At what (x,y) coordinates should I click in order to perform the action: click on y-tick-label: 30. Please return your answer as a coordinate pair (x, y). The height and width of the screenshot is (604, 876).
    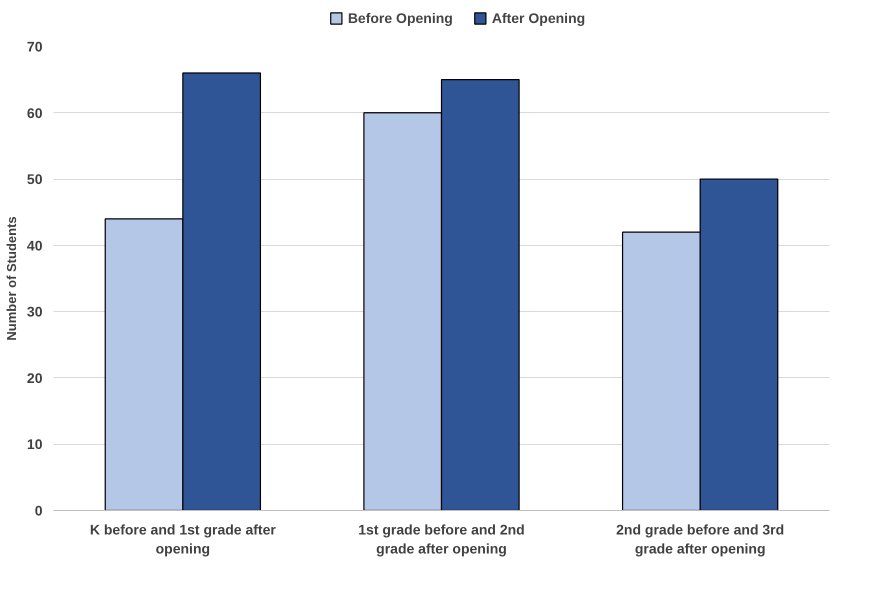
    Looking at the image, I should click on (34, 312).